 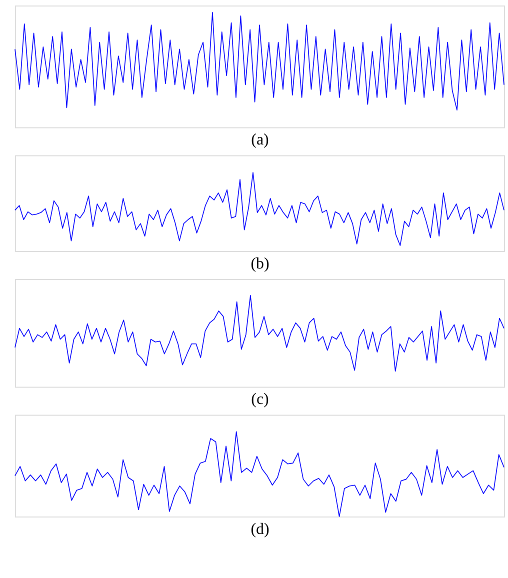 What do you see at coordinates (260, 140) in the screenshot?
I see `x-axis-title: (a)` at bounding box center [260, 140].